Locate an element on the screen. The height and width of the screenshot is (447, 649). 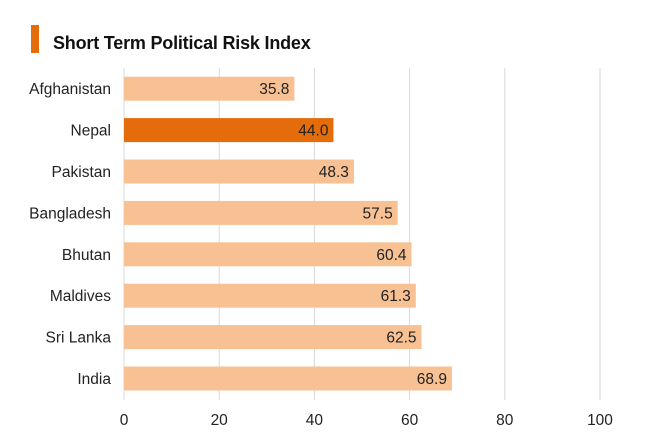
value-label-7: 68.9 is located at coordinates (432, 379).